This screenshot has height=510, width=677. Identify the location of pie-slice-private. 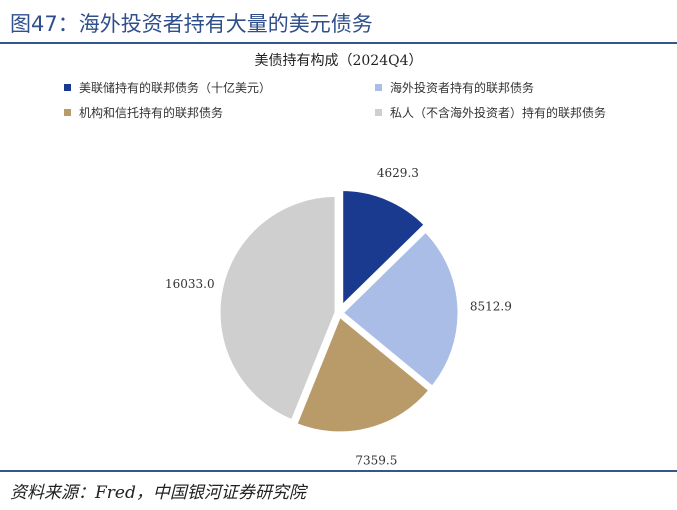
(277, 308).